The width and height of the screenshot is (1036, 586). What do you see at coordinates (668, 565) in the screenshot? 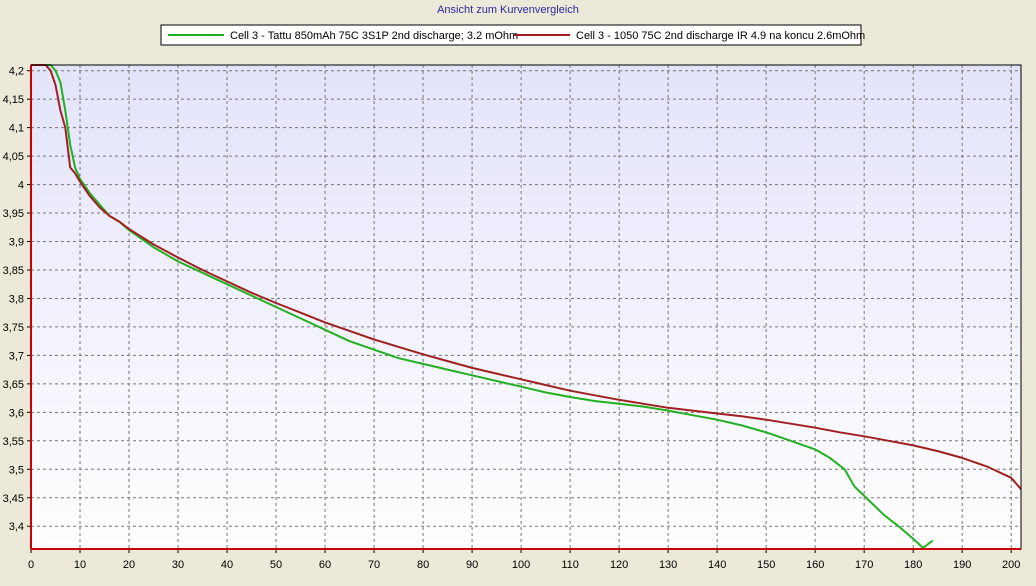
I see `x-tick-label: 130` at bounding box center [668, 565].